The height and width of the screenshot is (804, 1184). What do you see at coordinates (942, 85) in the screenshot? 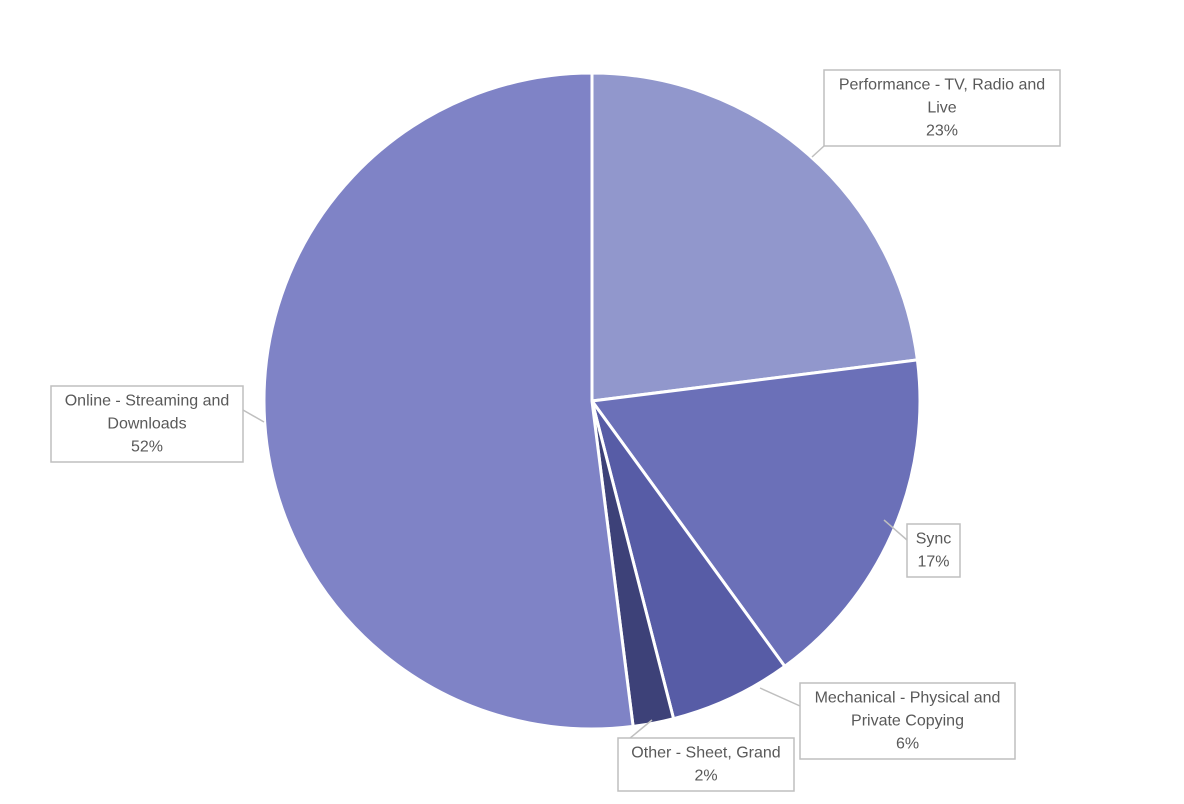
I see `data-label-name-0-0: Performance - TV, Radio and` at bounding box center [942, 85].